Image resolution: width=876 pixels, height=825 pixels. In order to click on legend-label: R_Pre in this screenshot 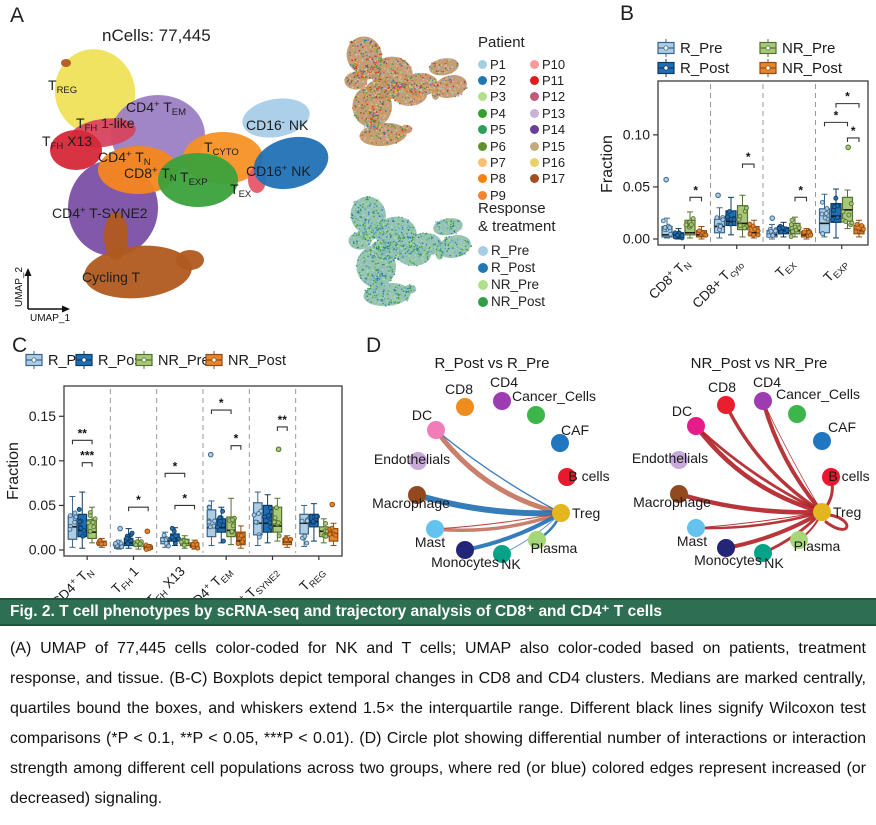, I will do `click(701, 48)`.